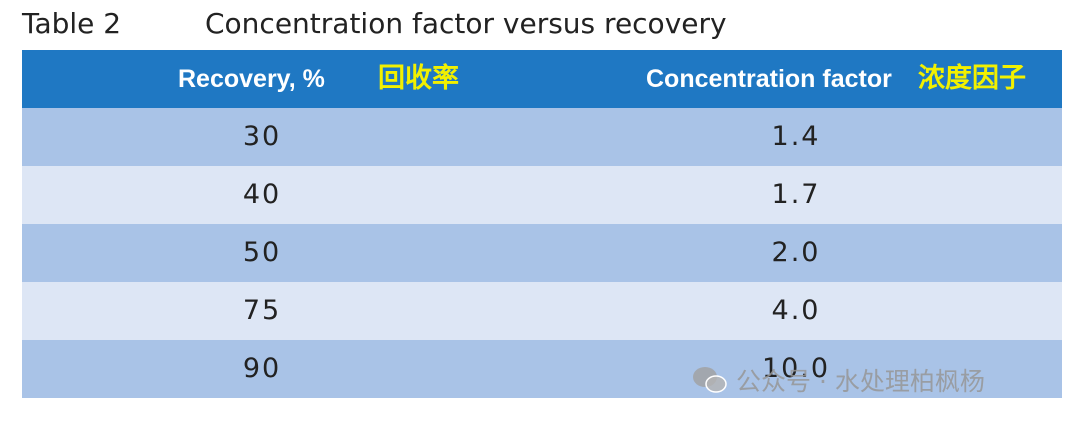  Describe the element at coordinates (262, 194) in the screenshot. I see `table-cell: 40` at that location.